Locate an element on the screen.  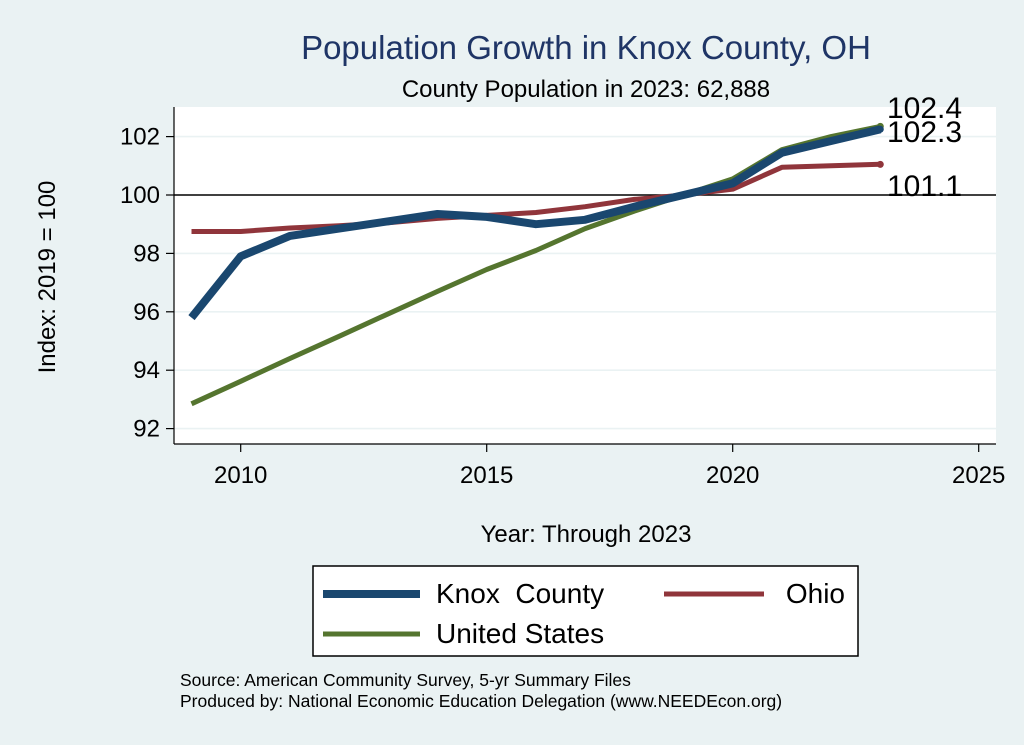
legend-label: Ohio is located at coordinates (815, 593).